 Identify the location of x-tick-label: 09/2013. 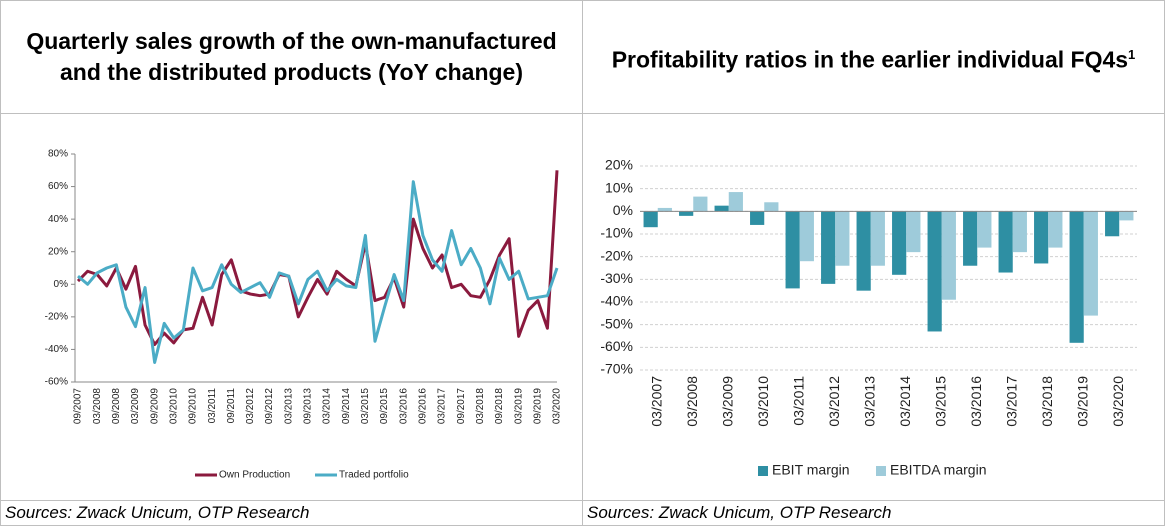
(308, 406).